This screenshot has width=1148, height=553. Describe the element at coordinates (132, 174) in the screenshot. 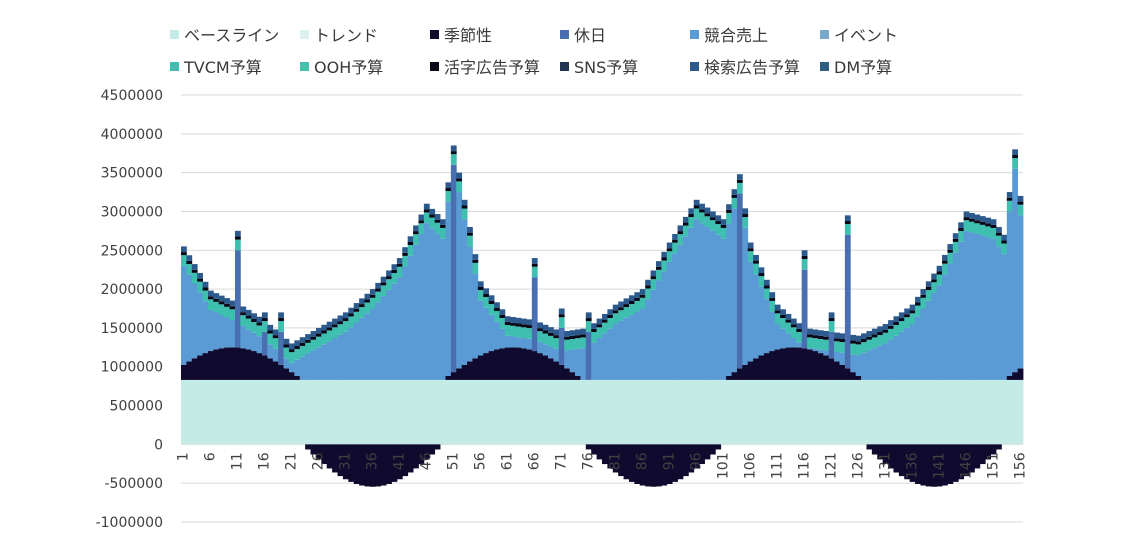

I see `y-tick-label: 3500000` at that location.